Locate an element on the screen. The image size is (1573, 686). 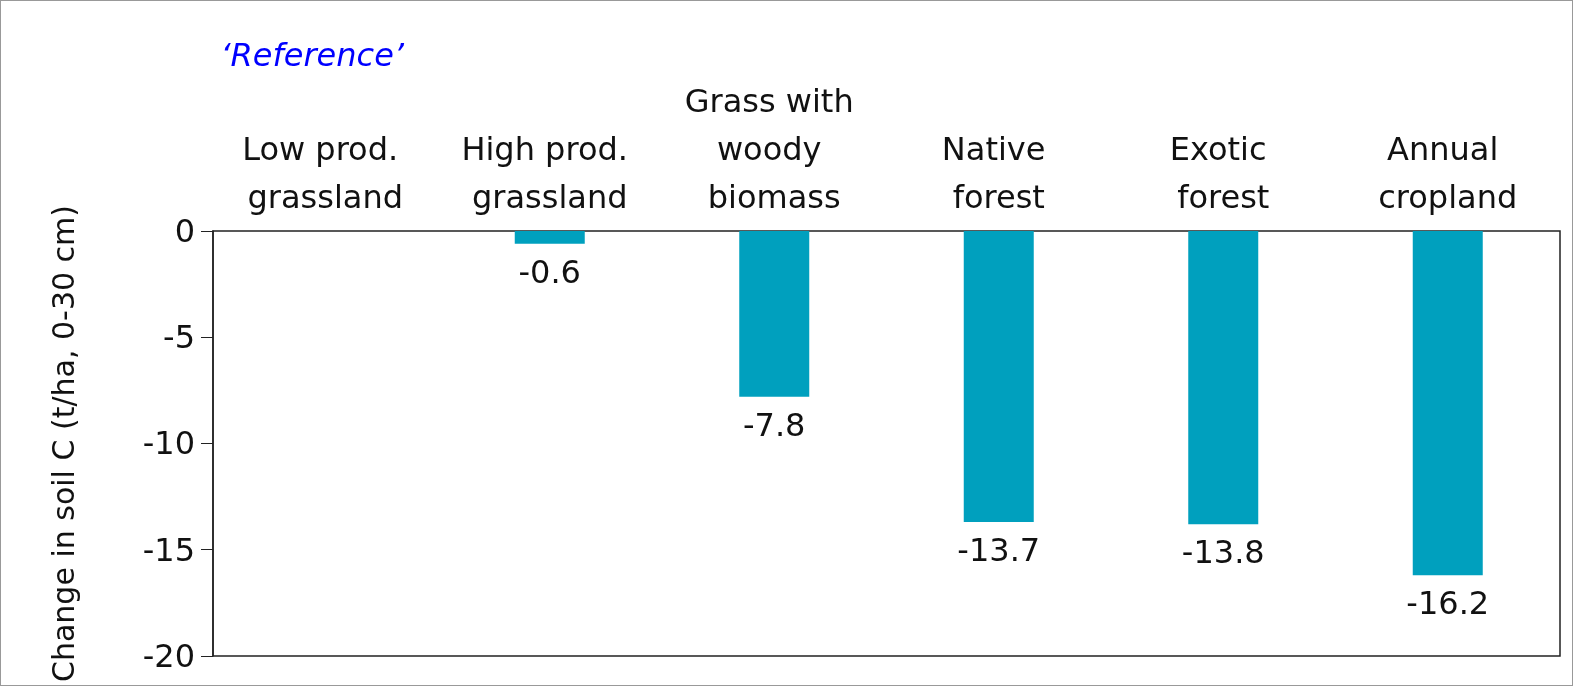
data-label: -13.8 is located at coordinates (1223, 552).